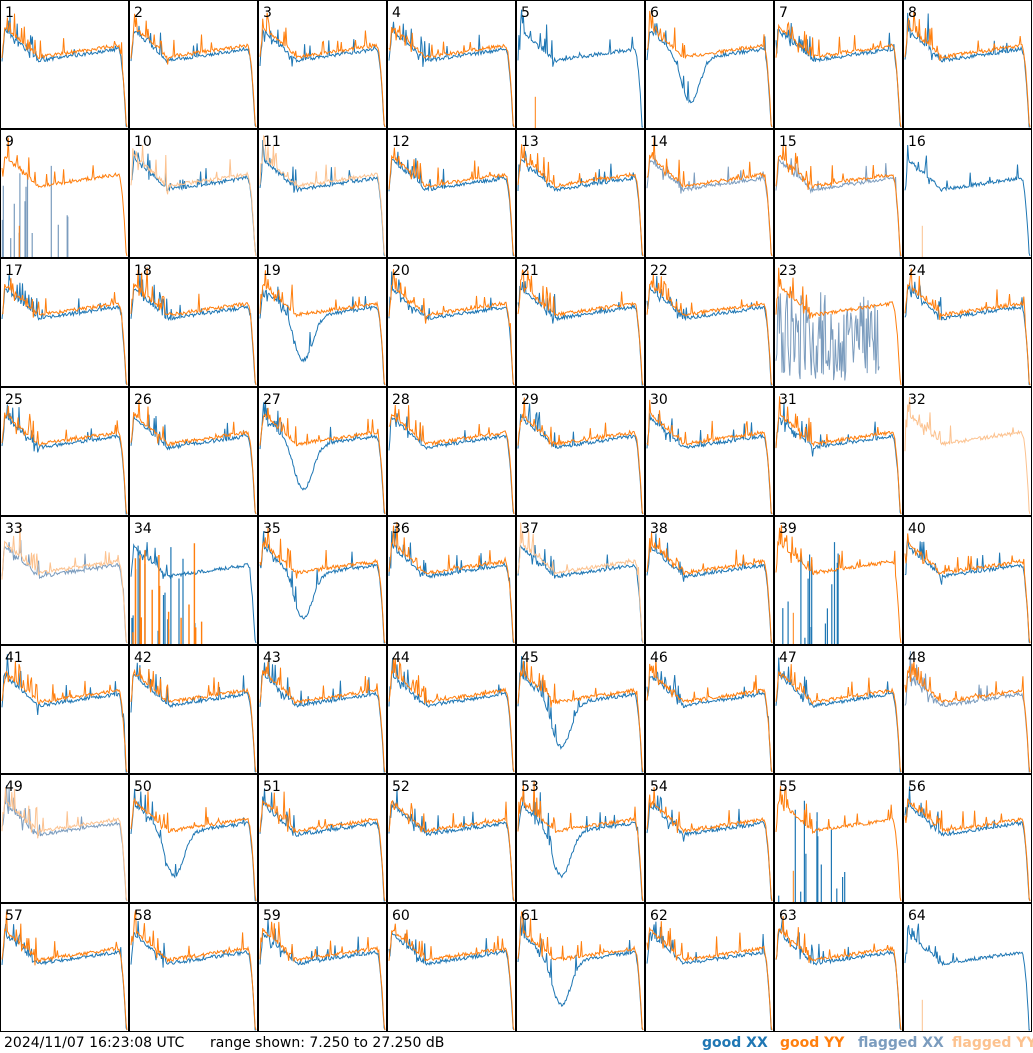  I want to click on panel-label: 19, so click(272, 271).